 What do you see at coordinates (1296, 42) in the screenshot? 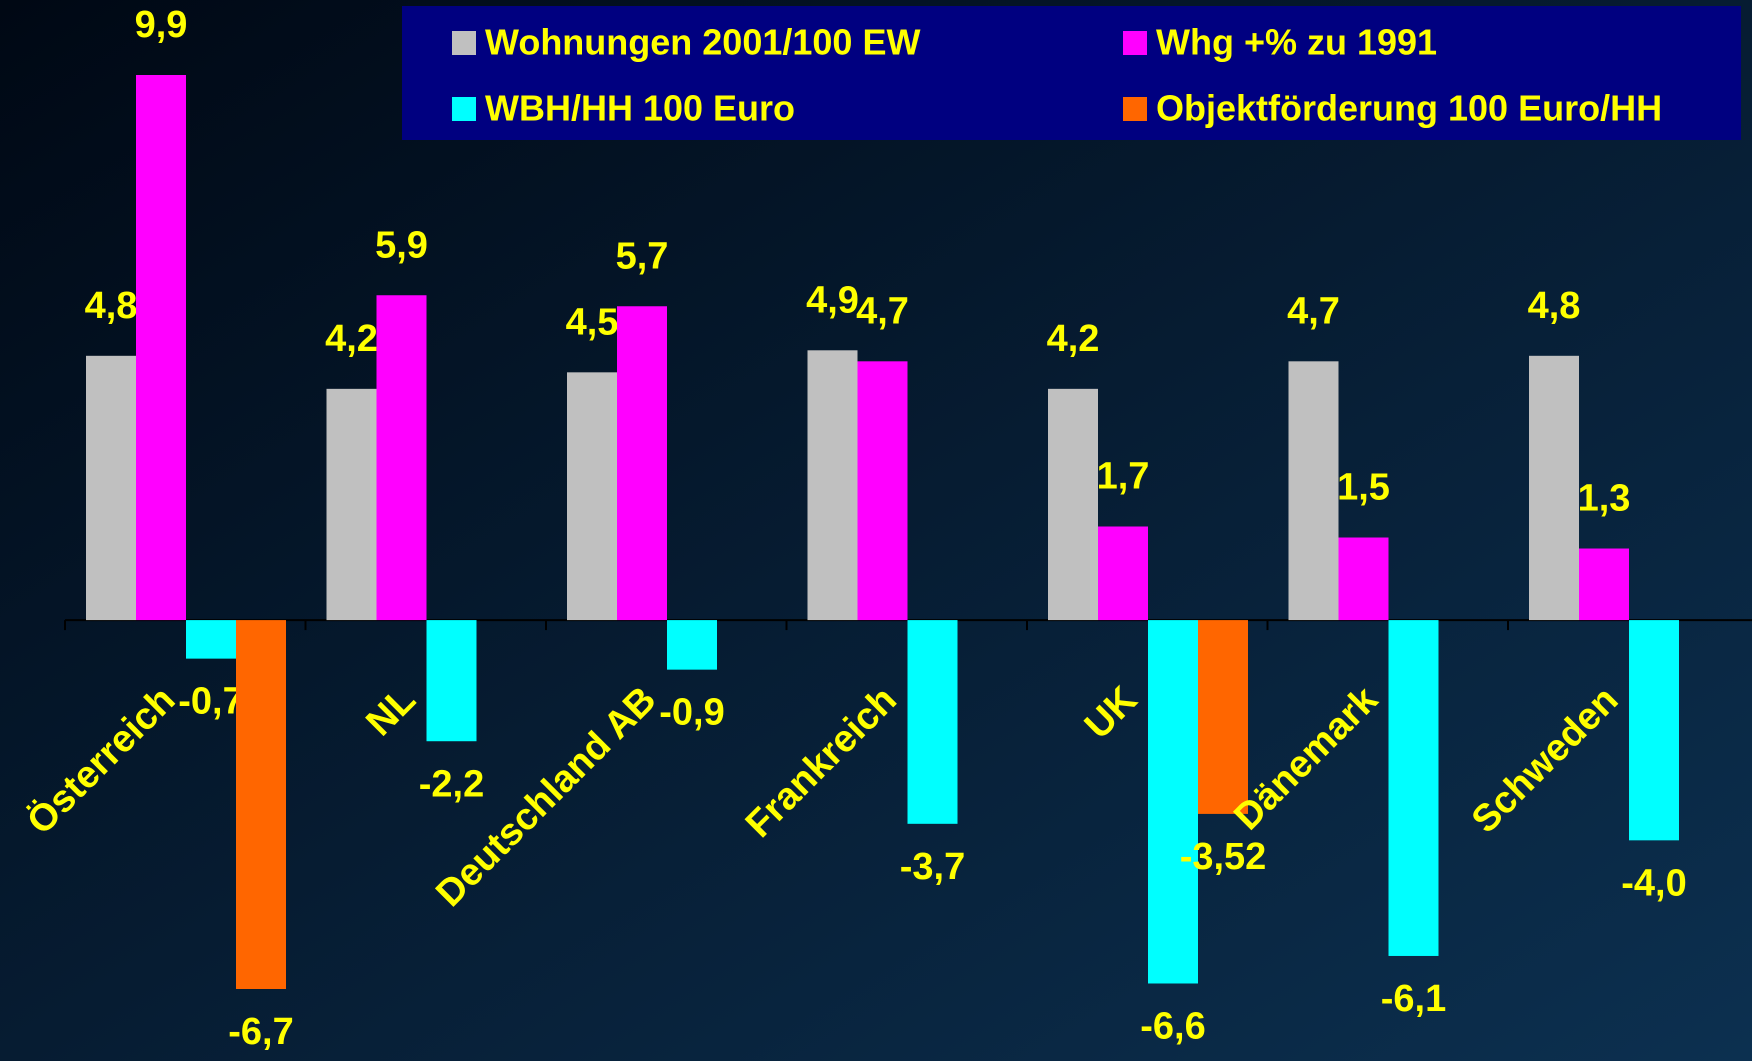
I see `legend-label: Whg +% zu 1991` at bounding box center [1296, 42].